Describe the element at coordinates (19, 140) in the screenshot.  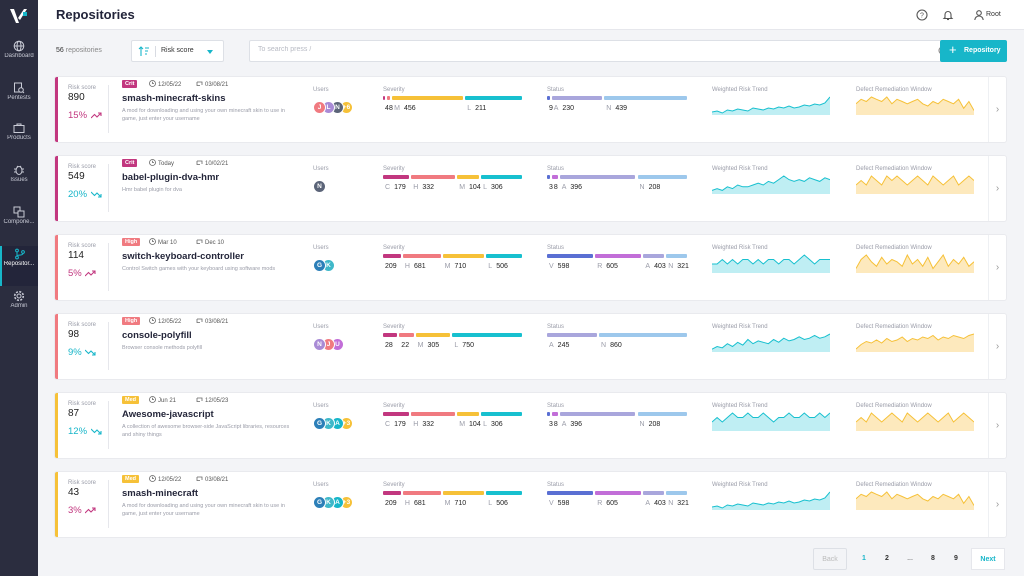
I see `sidebar-item-products: Products` at that location.